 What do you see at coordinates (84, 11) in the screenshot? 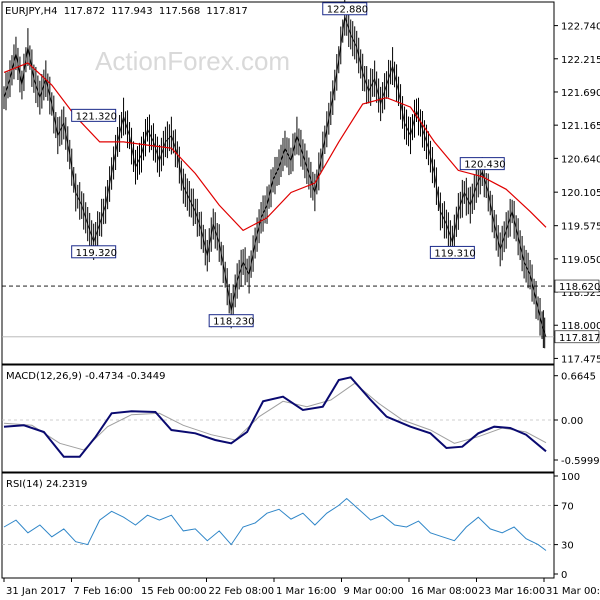
I see `ohlc-open: 117.872` at bounding box center [84, 11].